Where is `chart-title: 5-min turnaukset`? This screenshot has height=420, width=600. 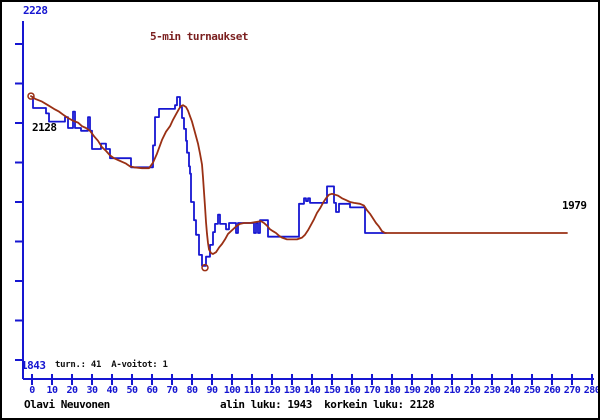
chart-title: 5-min turnaukset is located at coordinates (199, 36).